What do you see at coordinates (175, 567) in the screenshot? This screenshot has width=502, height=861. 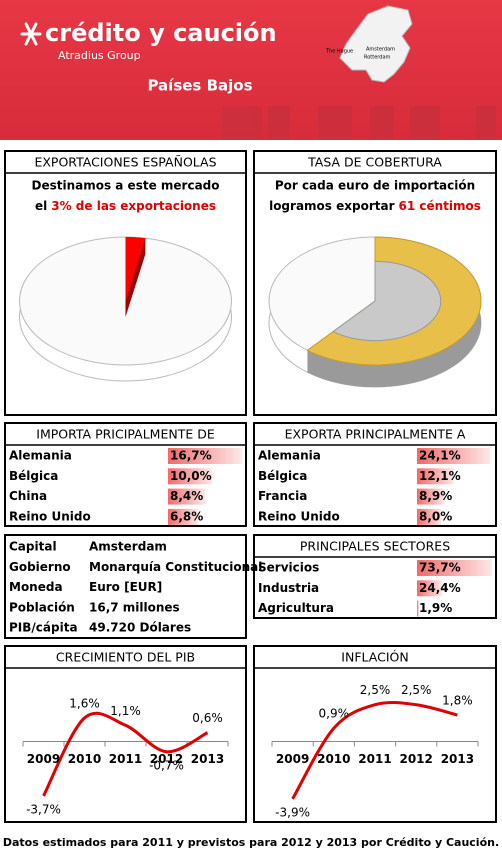 I see `info-value: Monarquía Constitucional` at bounding box center [175, 567].